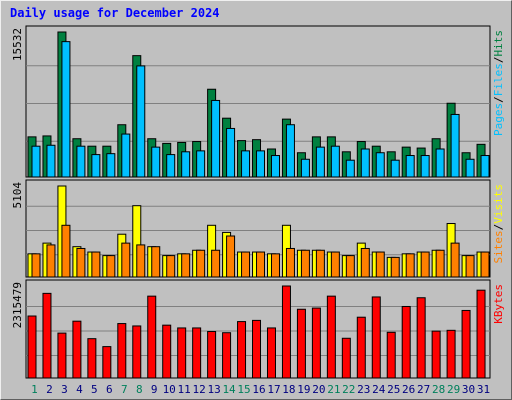 Image resolution: width=512 pixels, height=400 pixels. I want to click on day-label-14: 14, so click(229, 389).